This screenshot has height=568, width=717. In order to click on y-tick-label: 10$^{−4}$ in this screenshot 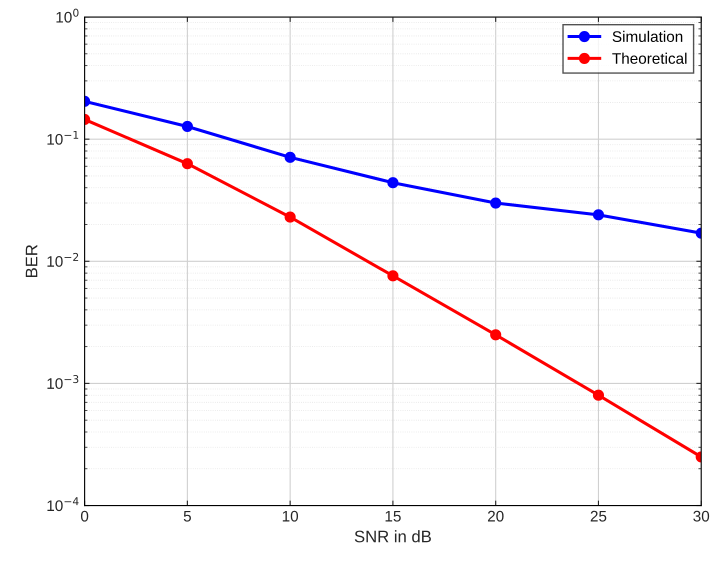, I will do `click(63, 504)`.